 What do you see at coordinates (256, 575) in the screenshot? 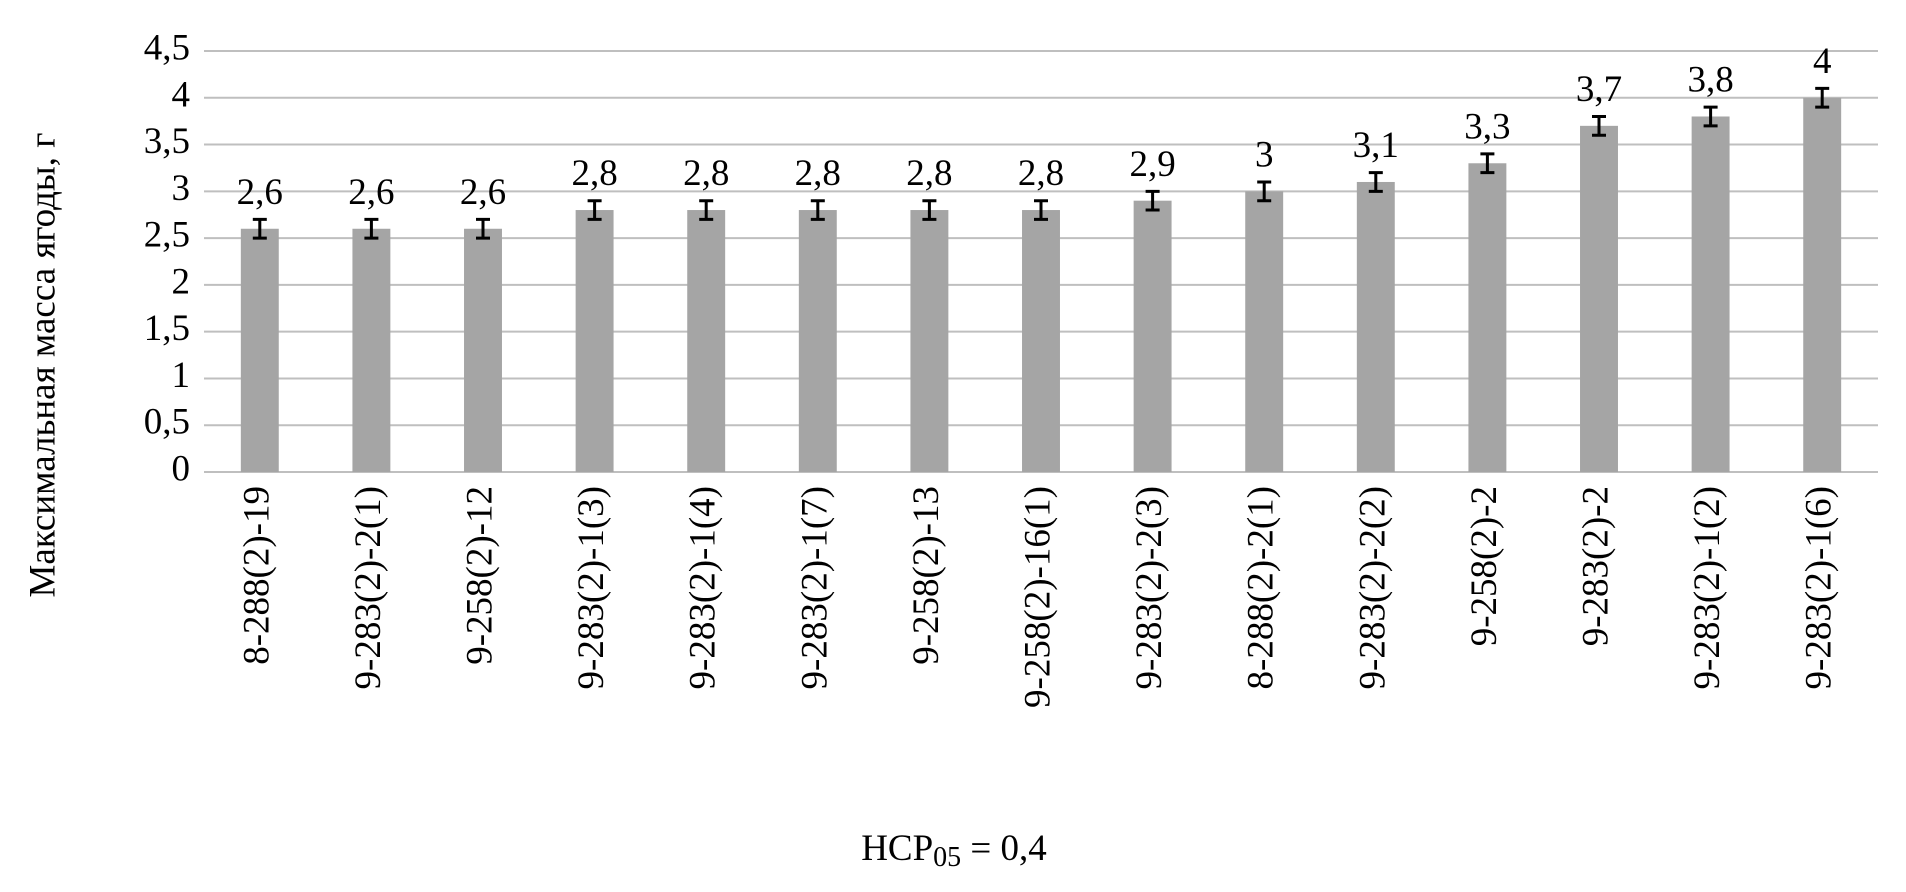
I see `x-tick-label: 8-288(2)-19` at bounding box center [256, 575].